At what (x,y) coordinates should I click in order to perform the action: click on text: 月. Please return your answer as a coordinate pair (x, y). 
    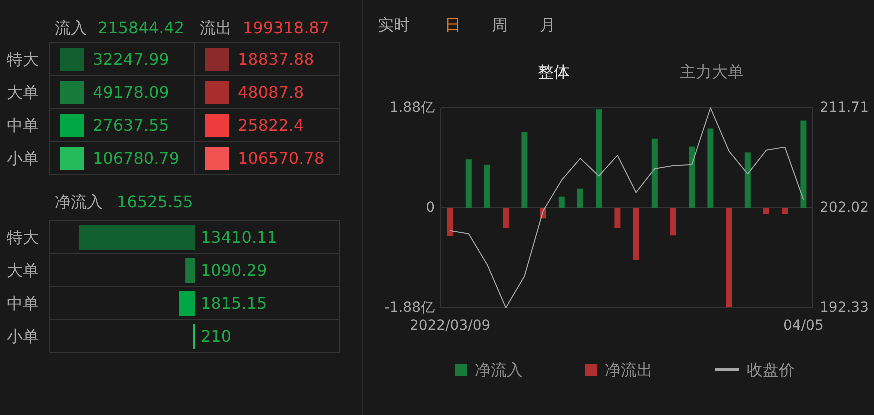
    Looking at the image, I should click on (548, 25).